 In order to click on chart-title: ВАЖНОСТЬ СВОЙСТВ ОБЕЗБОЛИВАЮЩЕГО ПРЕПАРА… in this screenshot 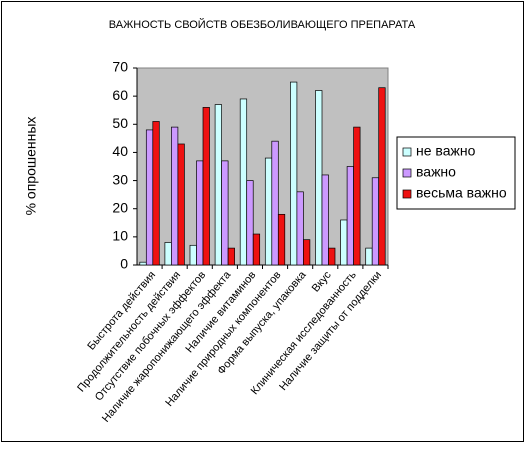, I will do `click(262, 24)`.